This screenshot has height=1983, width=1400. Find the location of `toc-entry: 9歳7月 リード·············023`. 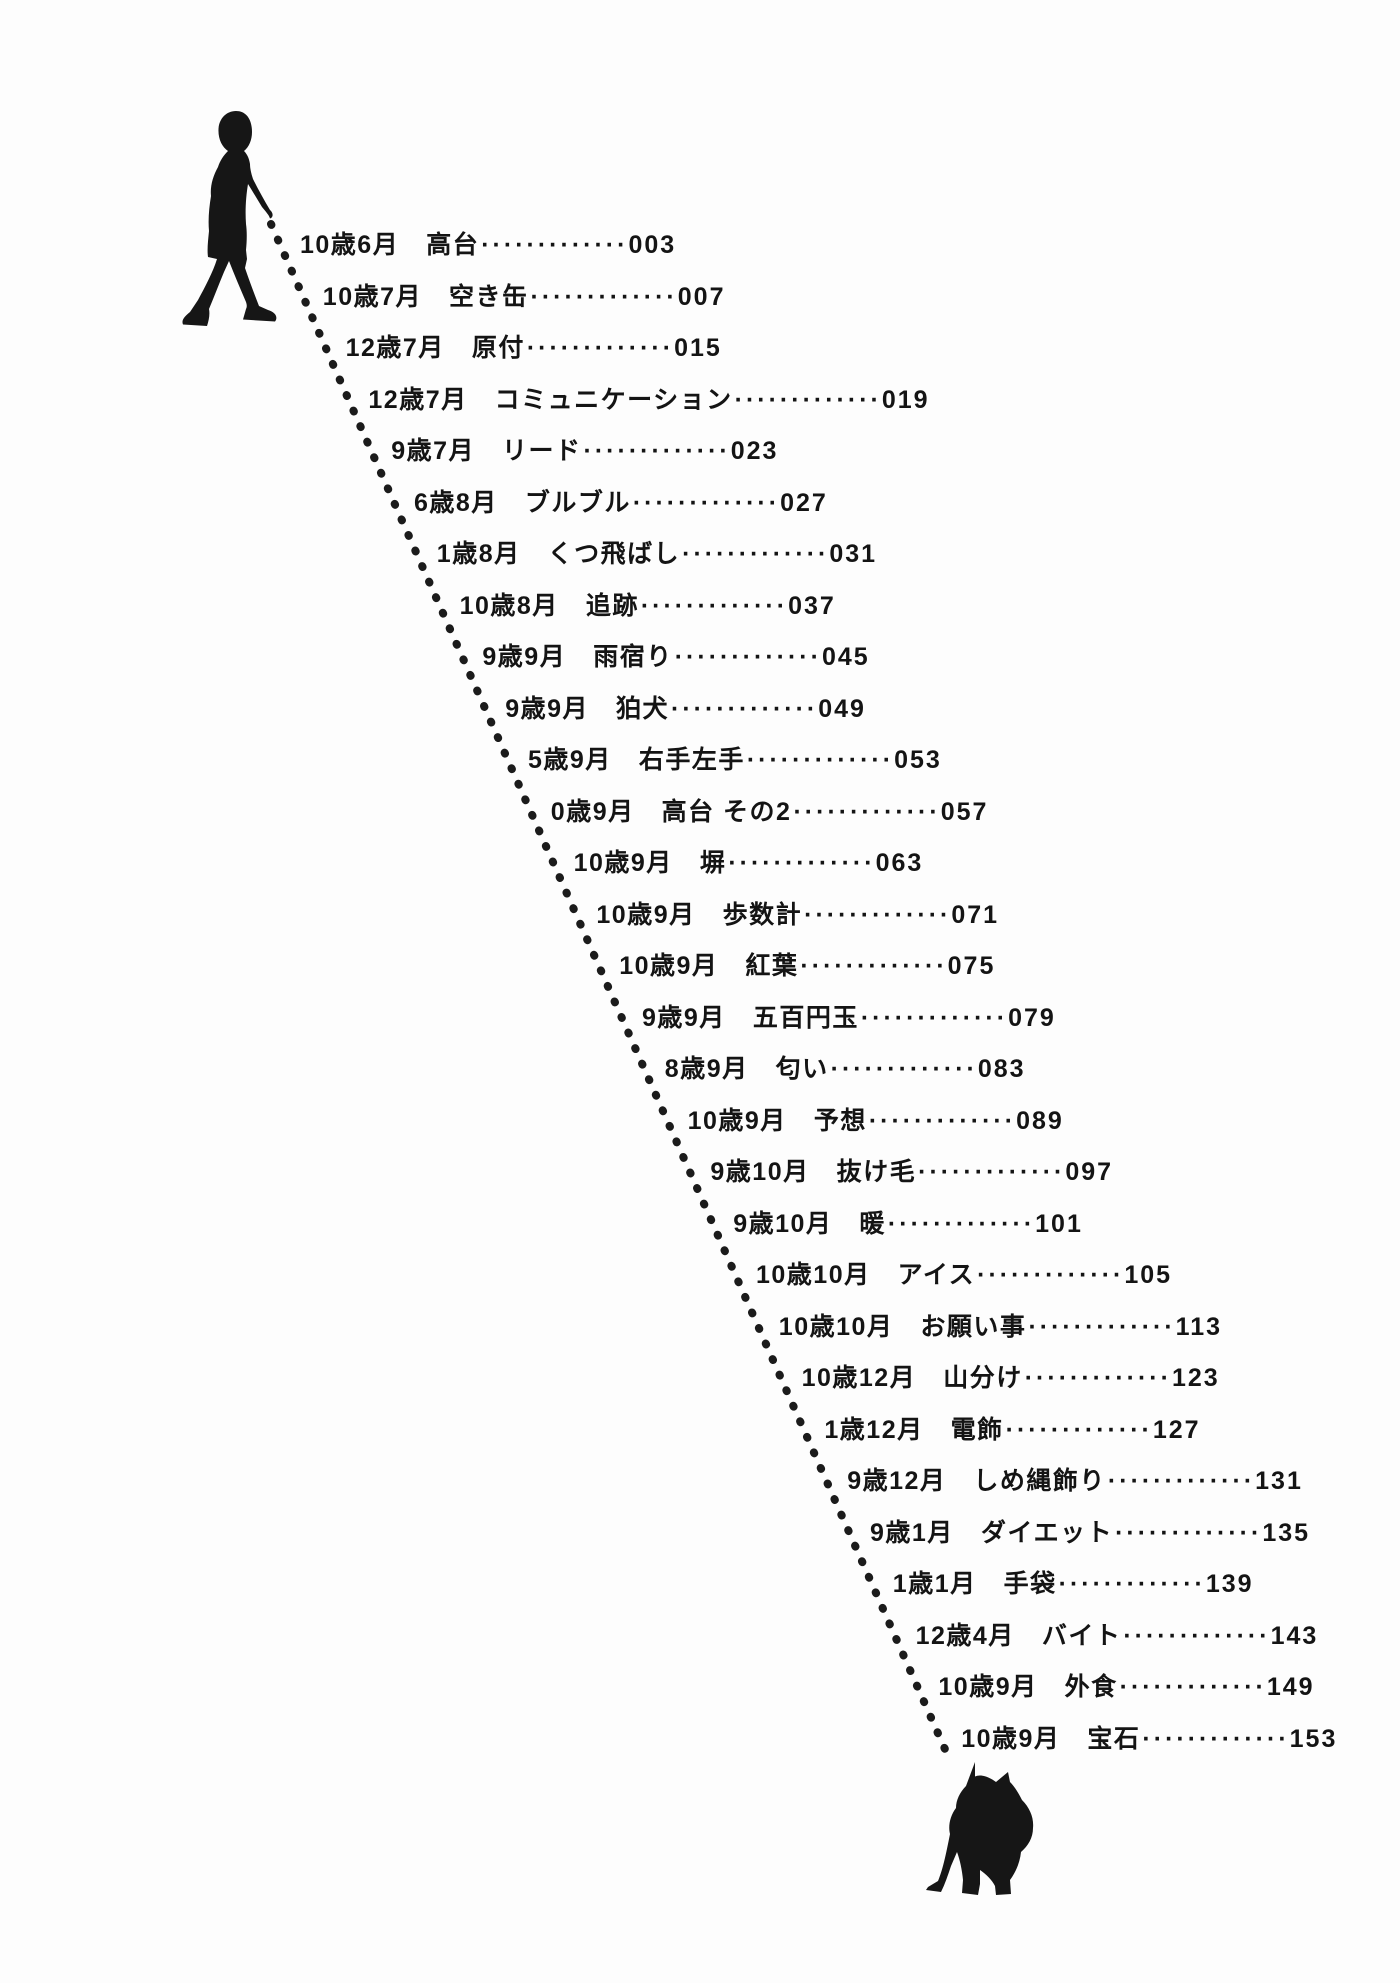

toc-entry: 9歳7月 リード·············023 is located at coordinates (584, 451).